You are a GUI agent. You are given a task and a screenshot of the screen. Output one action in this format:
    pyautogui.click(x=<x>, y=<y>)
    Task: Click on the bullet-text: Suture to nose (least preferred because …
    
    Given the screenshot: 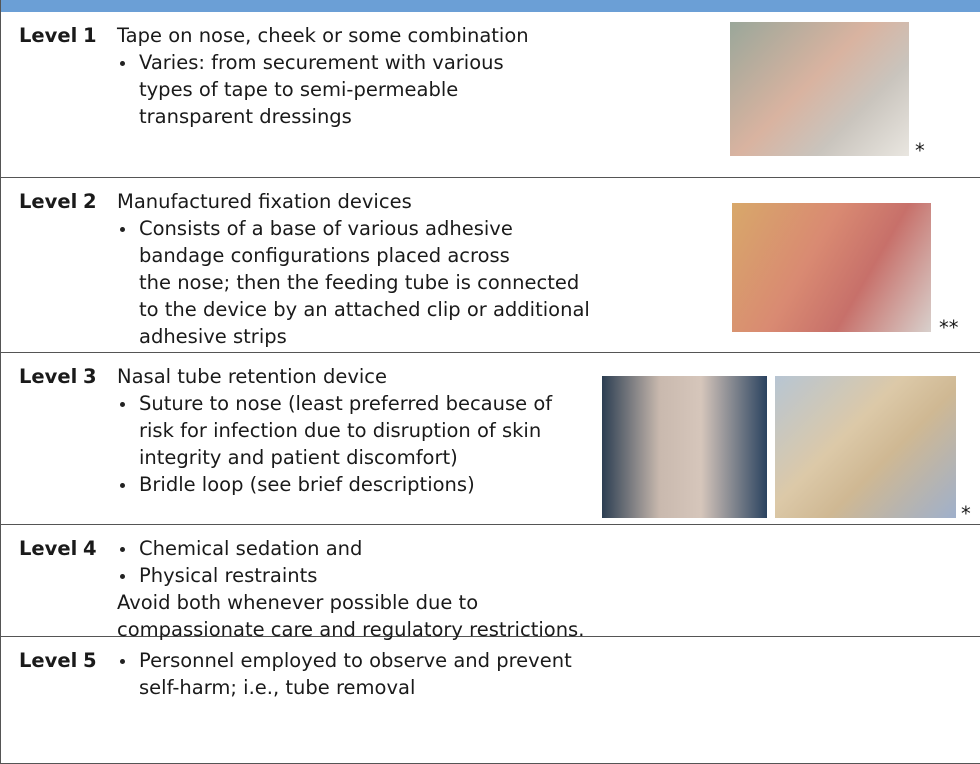 What is the action you would take?
    pyautogui.click(x=346, y=403)
    